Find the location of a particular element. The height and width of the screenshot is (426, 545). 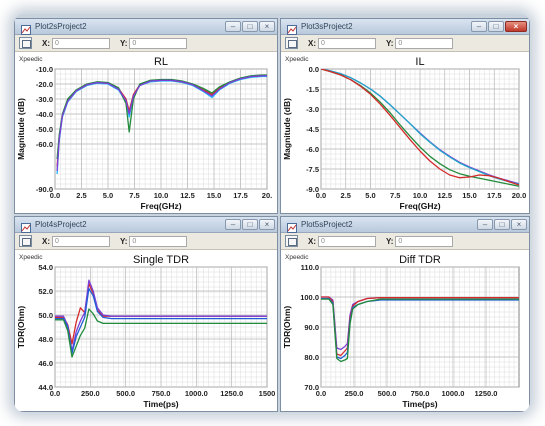

window-titlebar: Plot3sProject2 – □ × is located at coordinates (405, 27).